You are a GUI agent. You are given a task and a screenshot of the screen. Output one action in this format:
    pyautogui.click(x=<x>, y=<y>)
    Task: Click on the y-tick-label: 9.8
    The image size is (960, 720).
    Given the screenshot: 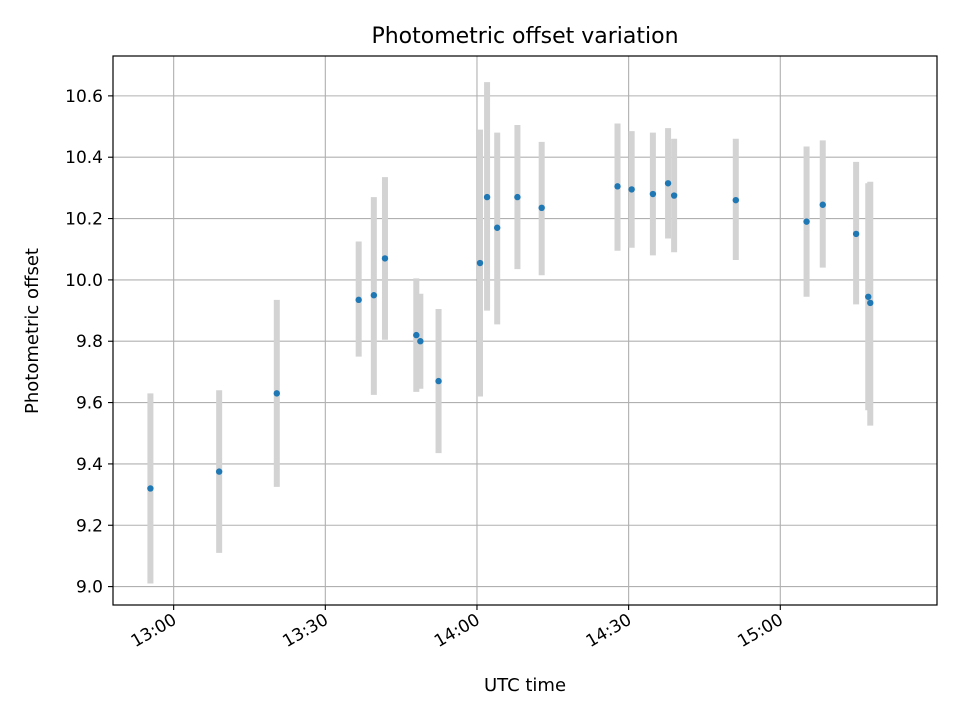 What is the action you would take?
    pyautogui.click(x=89, y=342)
    